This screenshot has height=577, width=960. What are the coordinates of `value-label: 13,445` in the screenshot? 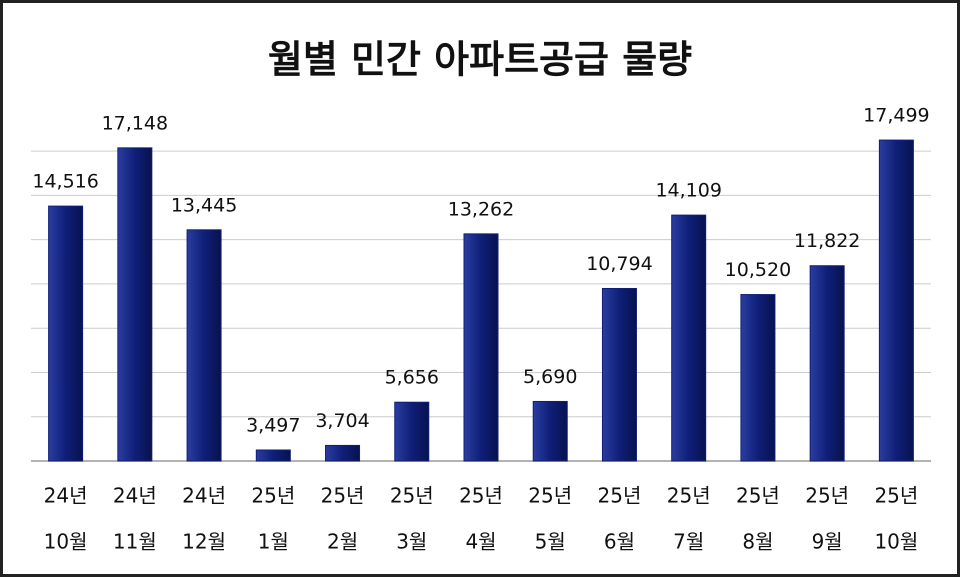 It's located at (204, 205).